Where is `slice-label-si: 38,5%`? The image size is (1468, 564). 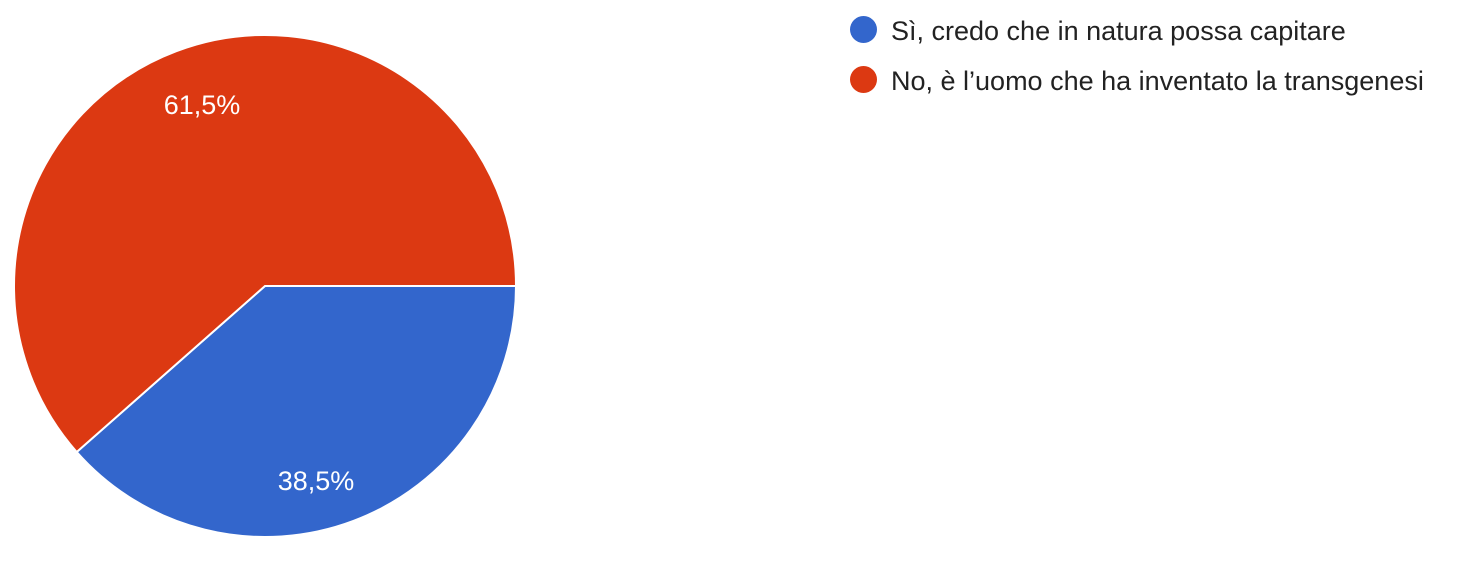 slice-label-si: 38,5% is located at coordinates (316, 481).